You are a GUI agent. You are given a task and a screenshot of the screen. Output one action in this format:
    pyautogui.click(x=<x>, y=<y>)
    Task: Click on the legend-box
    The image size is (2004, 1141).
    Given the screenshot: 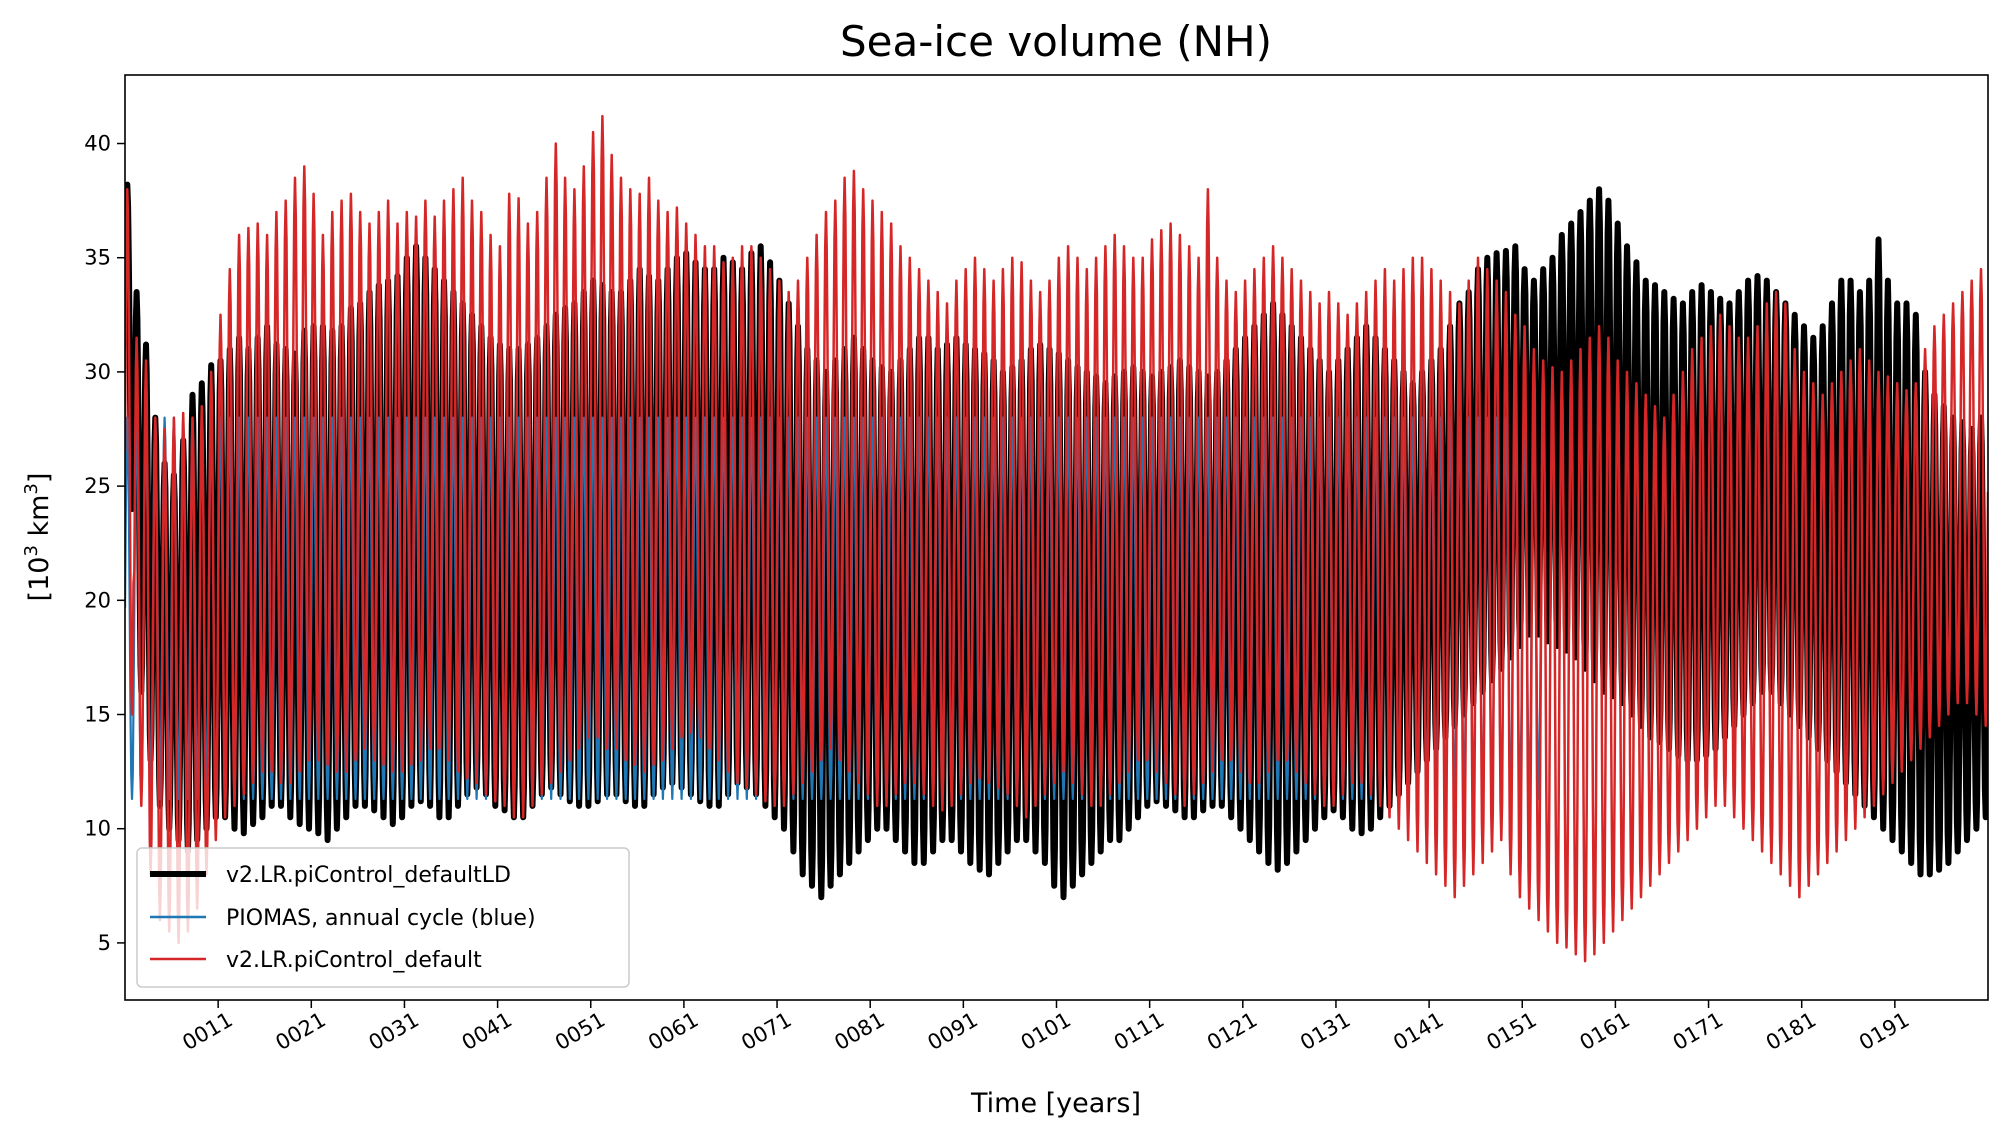 What is the action you would take?
    pyautogui.click(x=383, y=917)
    